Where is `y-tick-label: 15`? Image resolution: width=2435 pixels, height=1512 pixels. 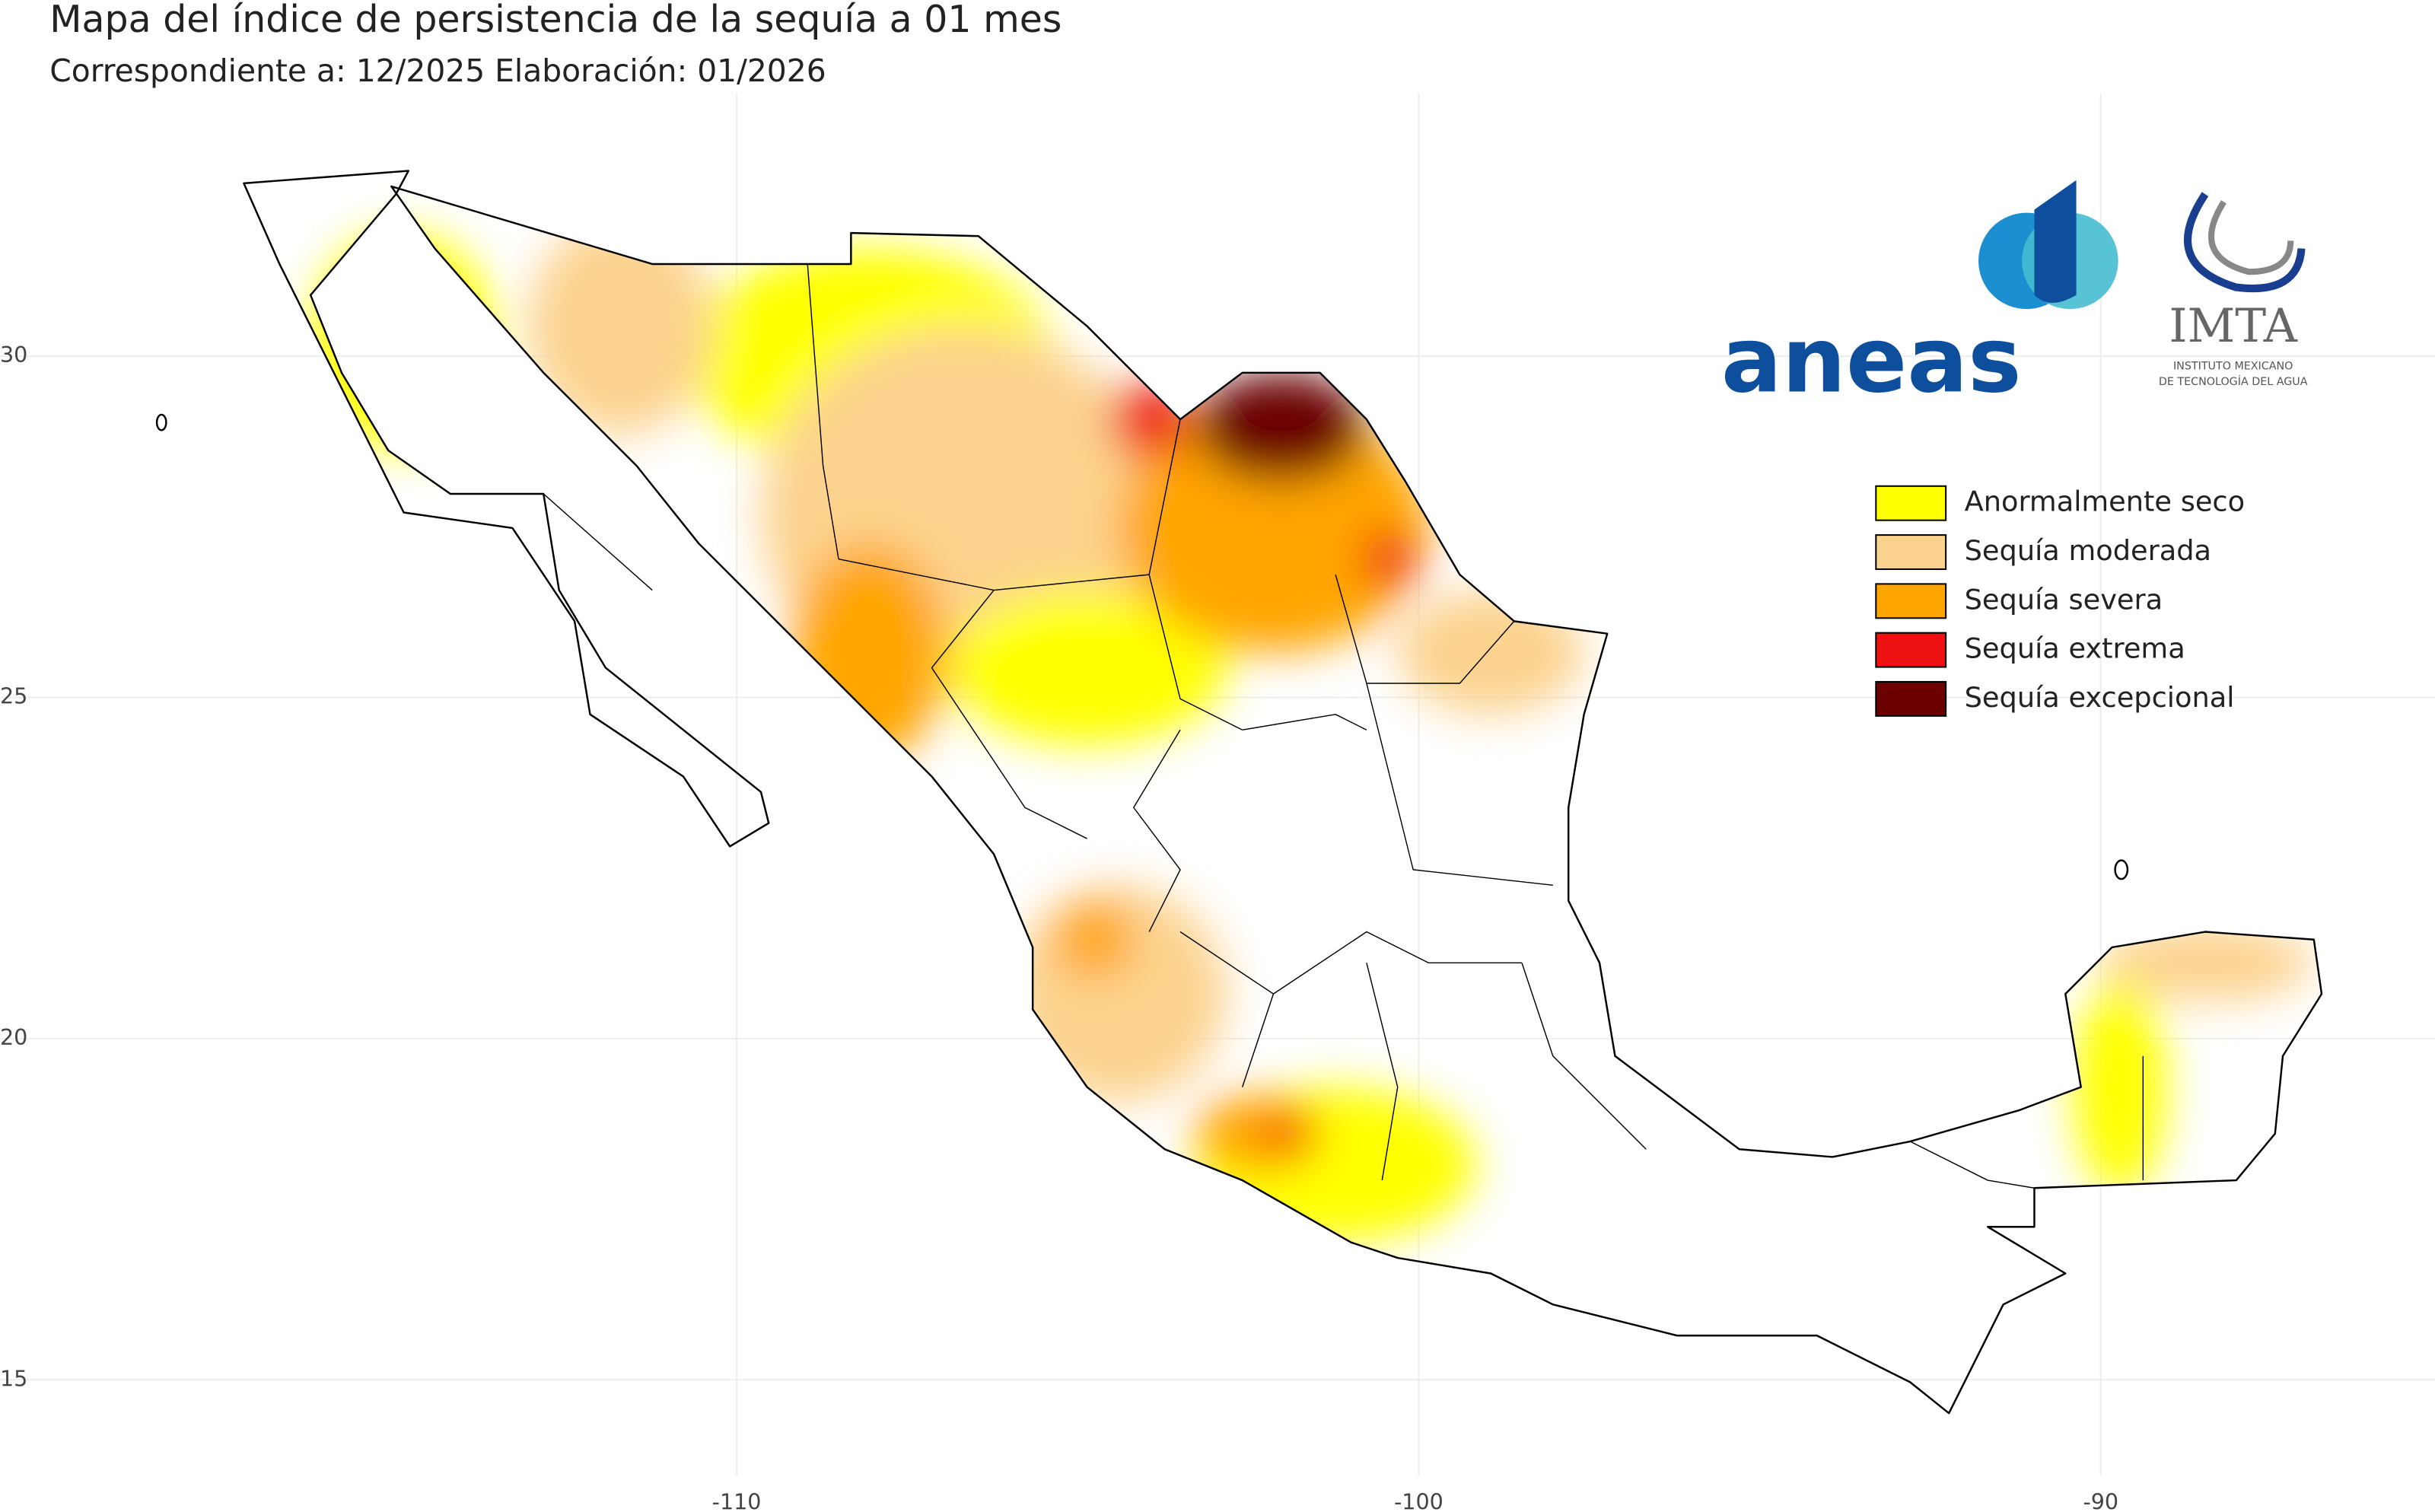 y-tick-label: 15 is located at coordinates (13, 1378).